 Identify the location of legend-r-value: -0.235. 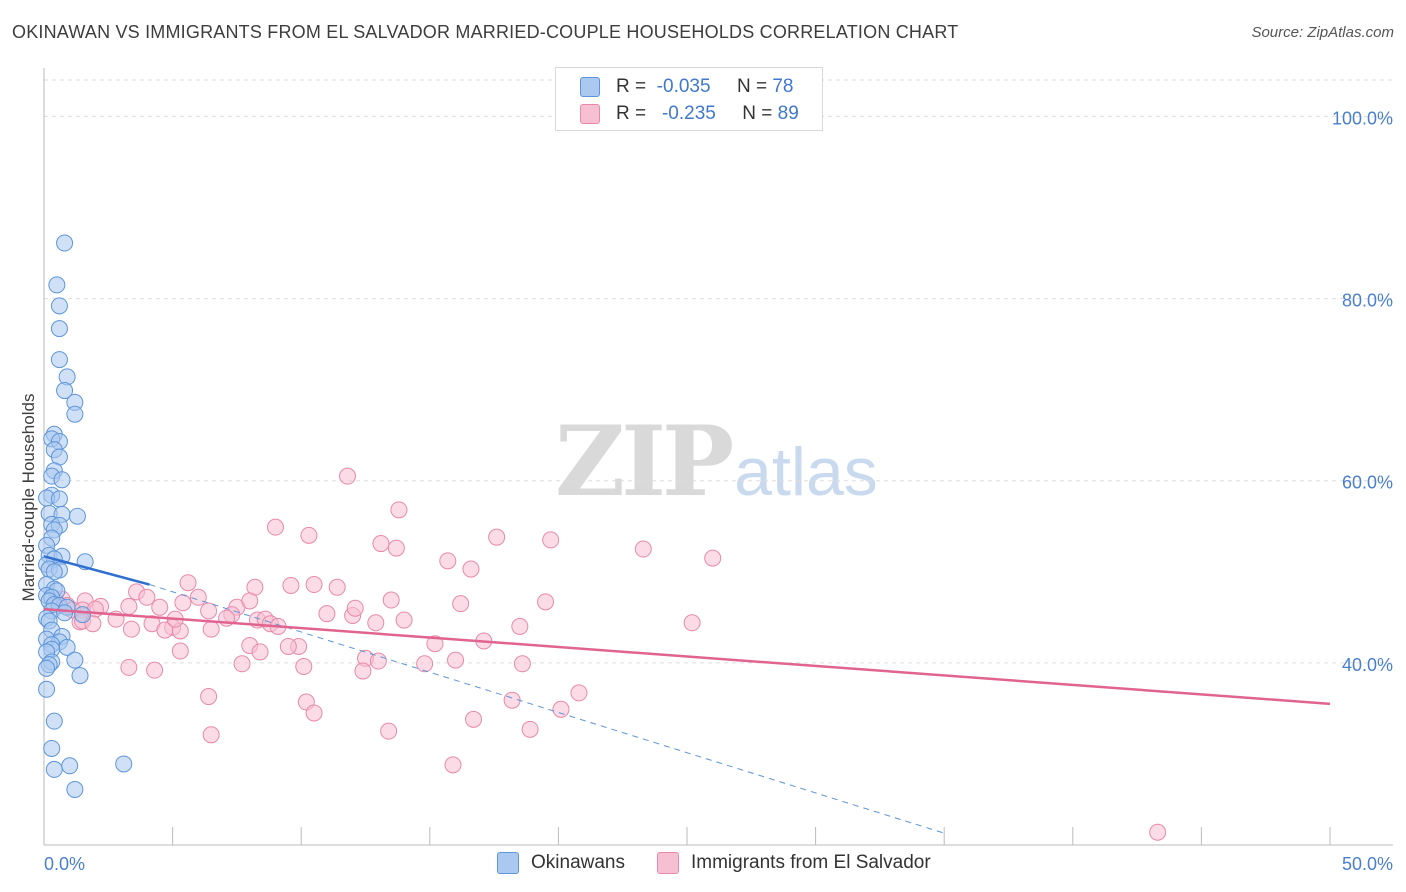
(688, 113).